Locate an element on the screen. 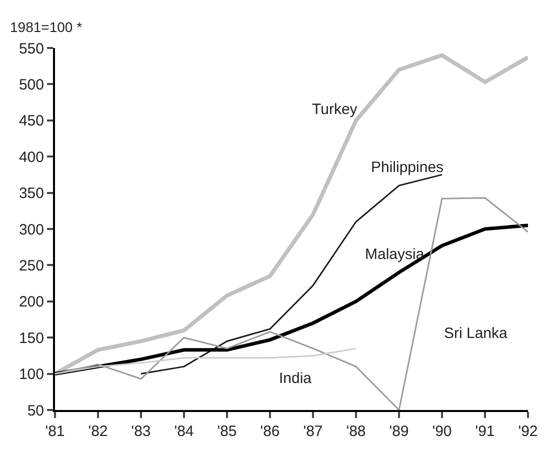 The width and height of the screenshot is (550, 452). series-label: Turkey is located at coordinates (335, 109).